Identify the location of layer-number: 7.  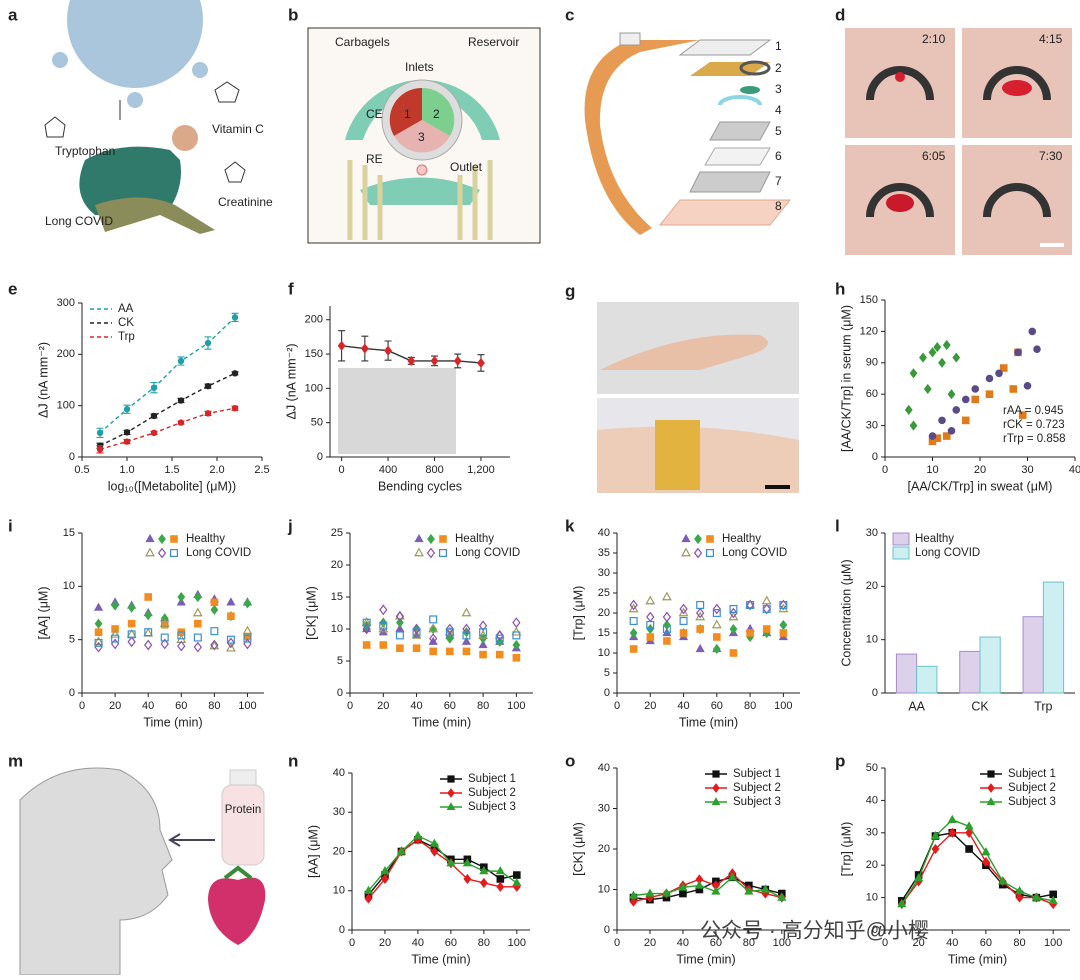
(778, 181).